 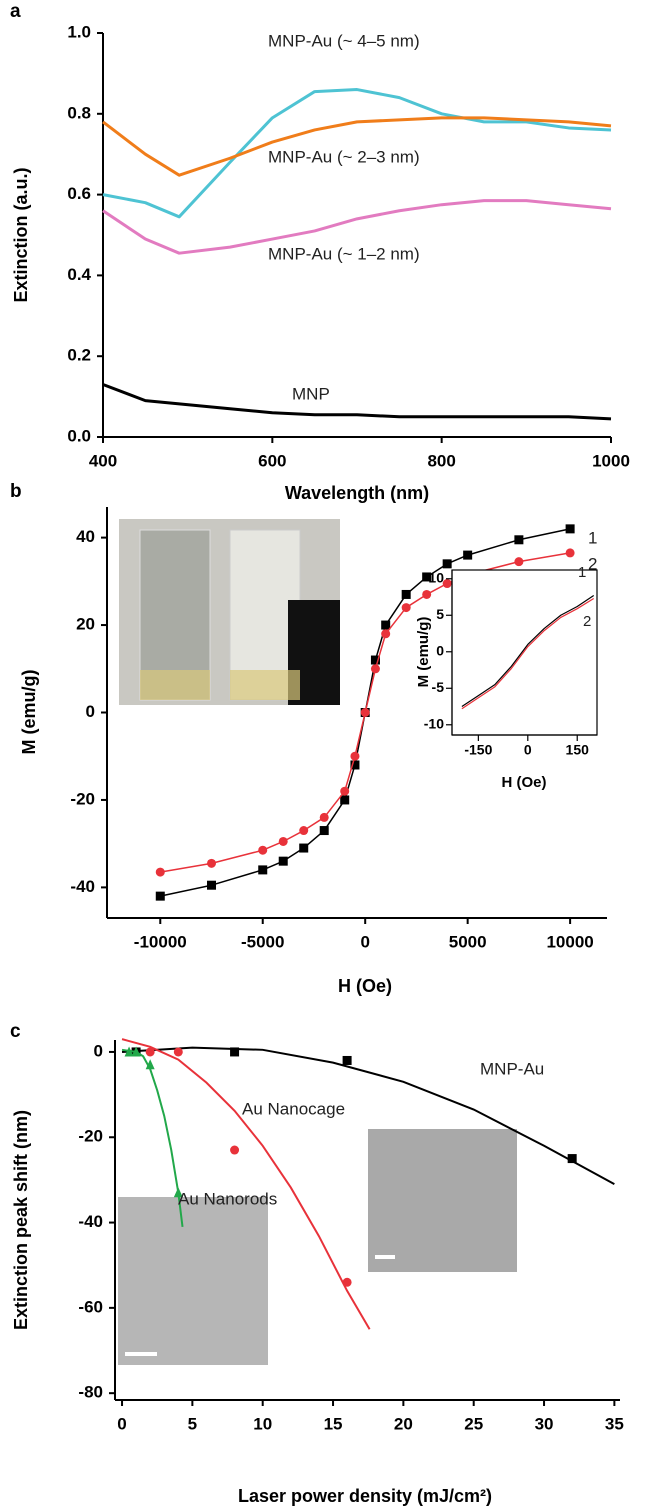 I want to click on photo-nanorods, so click(x=193, y=1281).